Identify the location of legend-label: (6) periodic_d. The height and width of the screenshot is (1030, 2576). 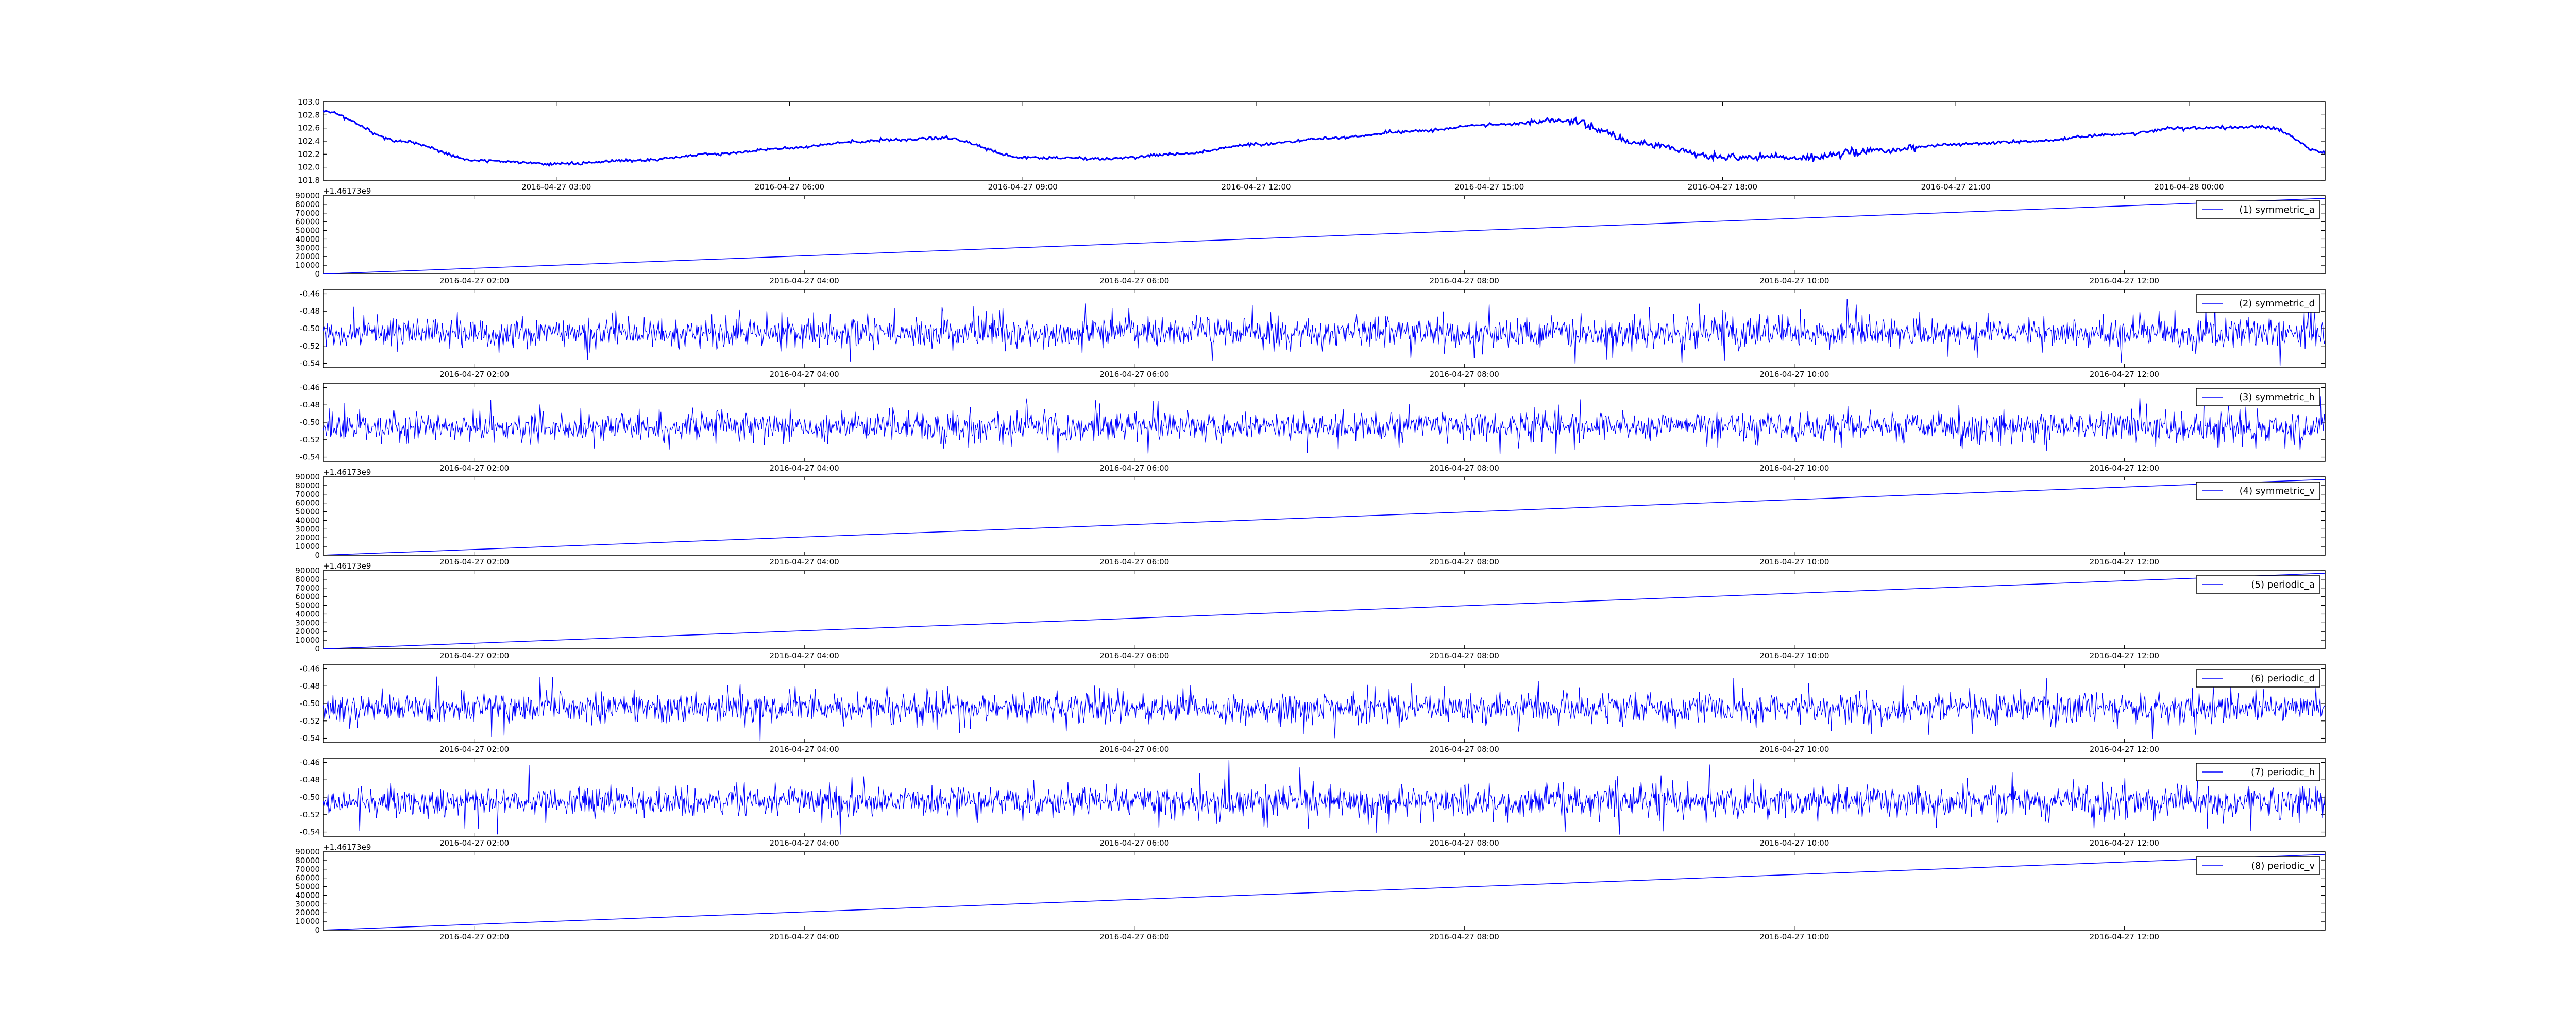
(2283, 678).